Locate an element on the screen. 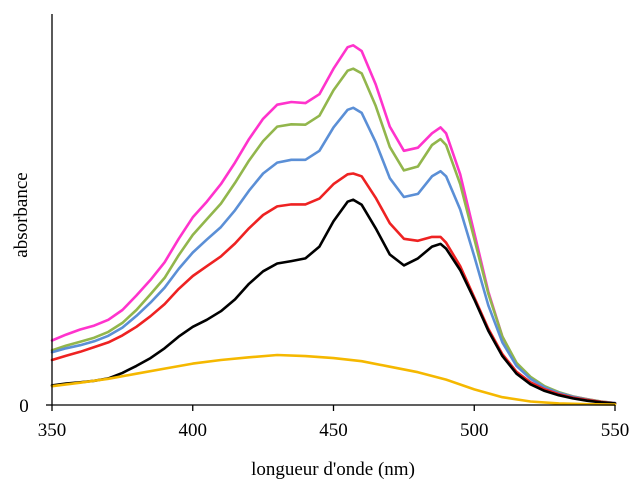  x-tick-label: 400 is located at coordinates (193, 430).